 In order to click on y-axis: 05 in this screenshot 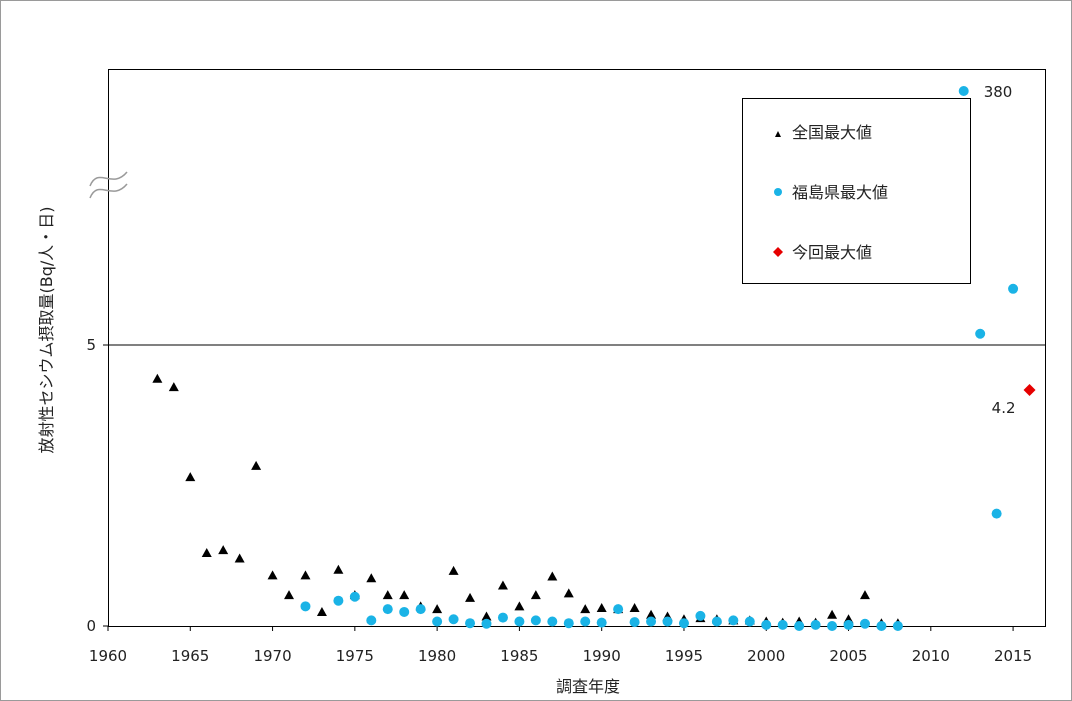, I will do `click(97, 485)`.